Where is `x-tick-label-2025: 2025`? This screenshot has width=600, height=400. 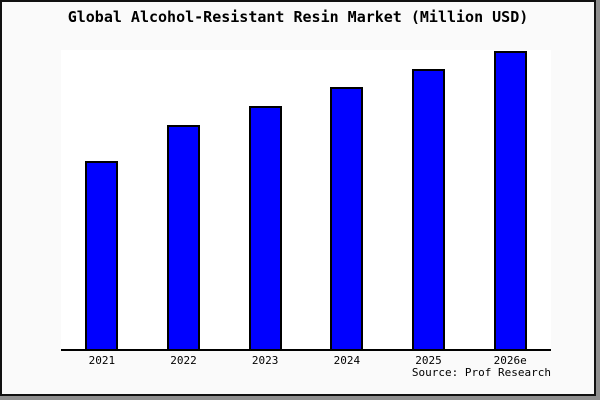
x-tick-label-2025: 2025 is located at coordinates (428, 360).